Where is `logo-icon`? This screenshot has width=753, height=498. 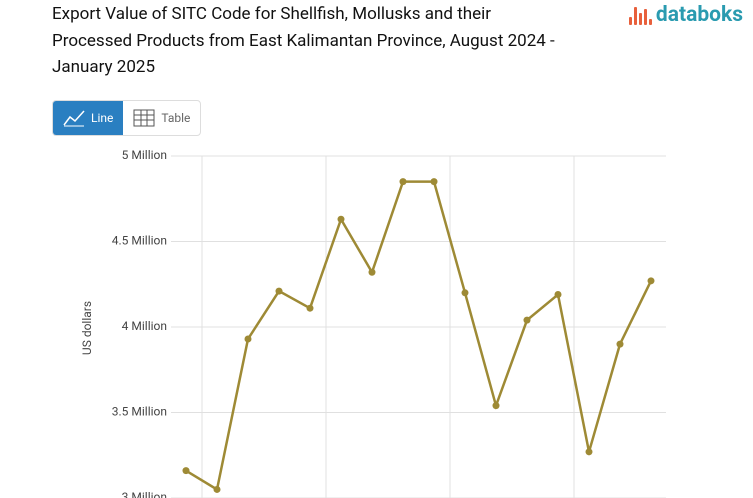 logo-icon is located at coordinates (640, 15).